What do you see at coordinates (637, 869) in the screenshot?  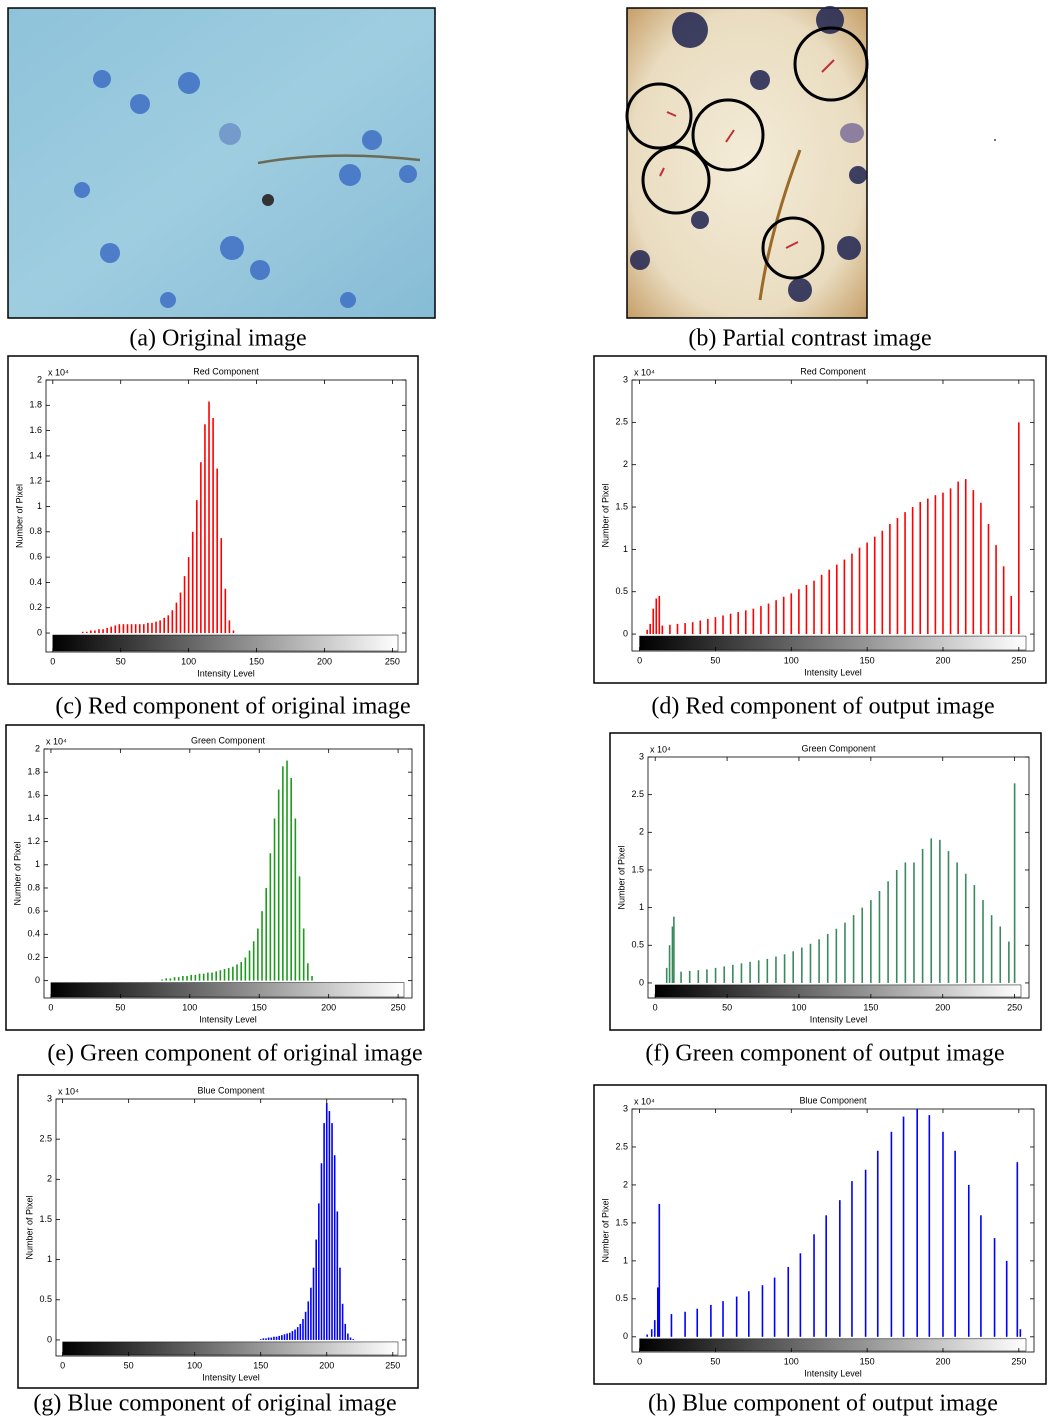 I see `y-tick-label: 1.5` at bounding box center [637, 869].